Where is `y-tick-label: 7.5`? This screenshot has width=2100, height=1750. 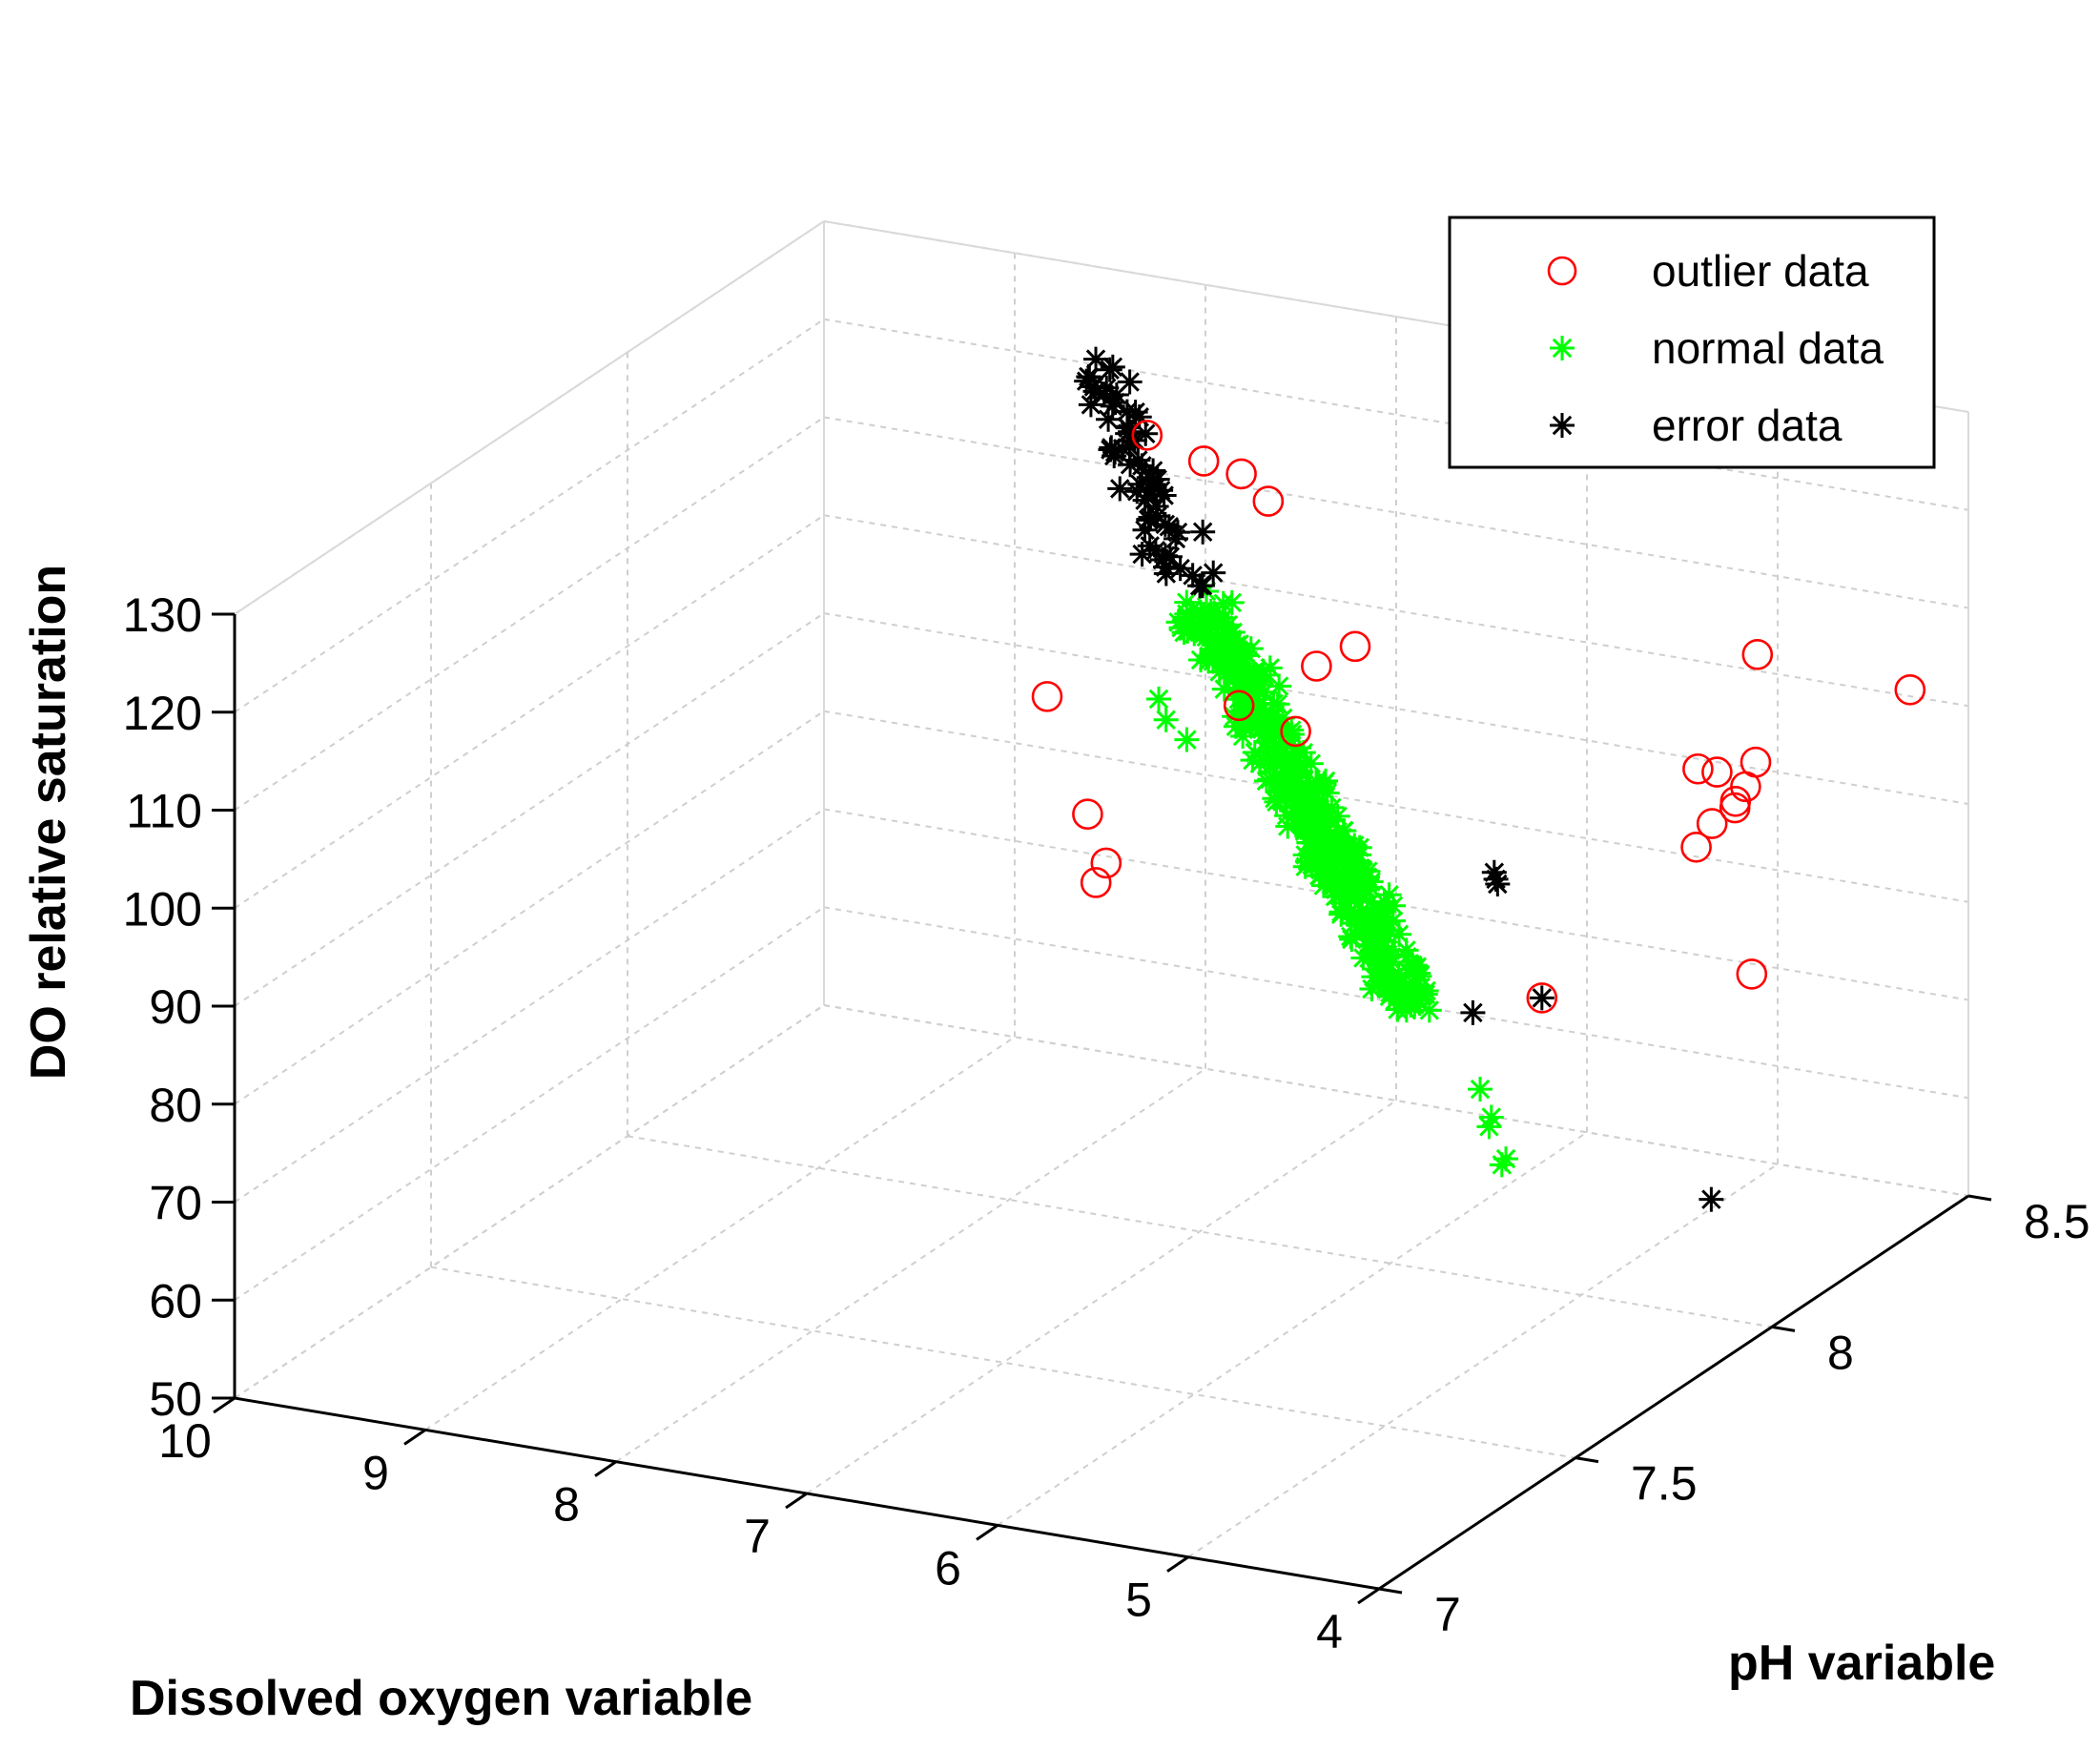 y-tick-label: 7.5 is located at coordinates (1664, 1484).